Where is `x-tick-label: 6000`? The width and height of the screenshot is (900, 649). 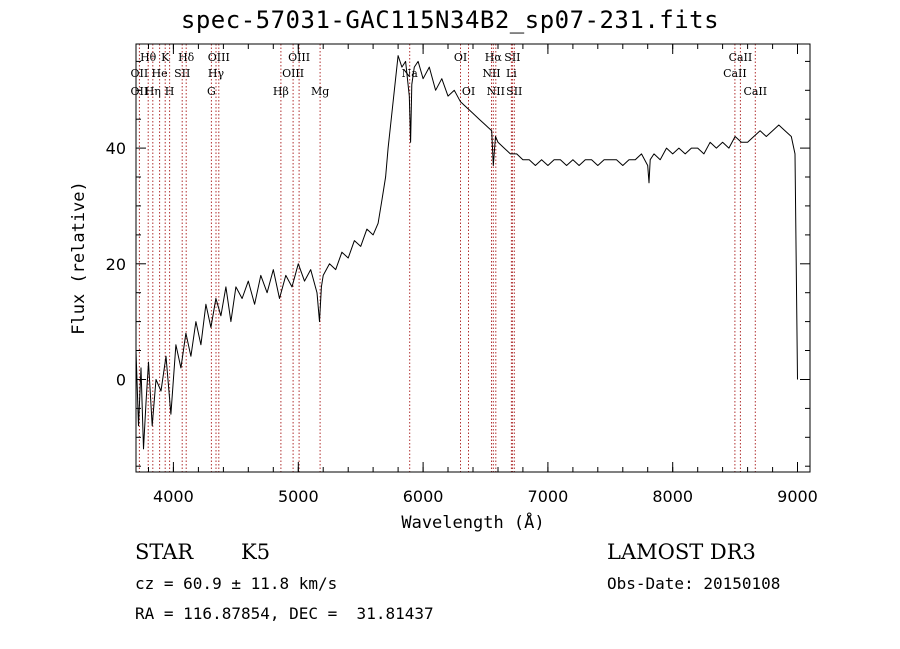 x-tick-label: 6000 is located at coordinates (423, 496).